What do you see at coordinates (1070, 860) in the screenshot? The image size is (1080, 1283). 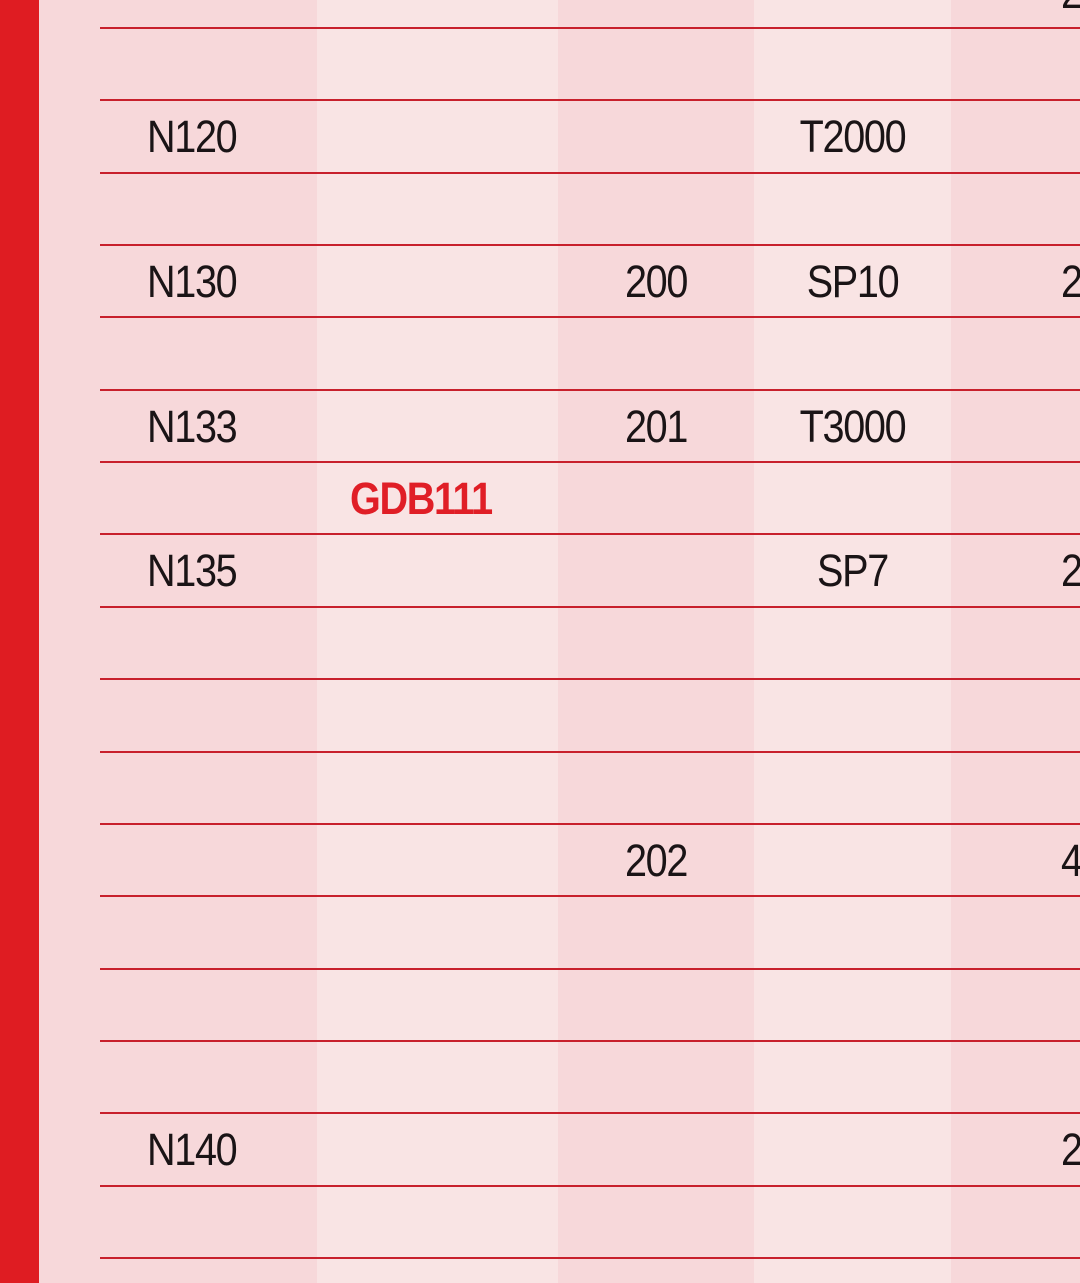 I see `table-cell-c5: 4` at bounding box center [1070, 860].